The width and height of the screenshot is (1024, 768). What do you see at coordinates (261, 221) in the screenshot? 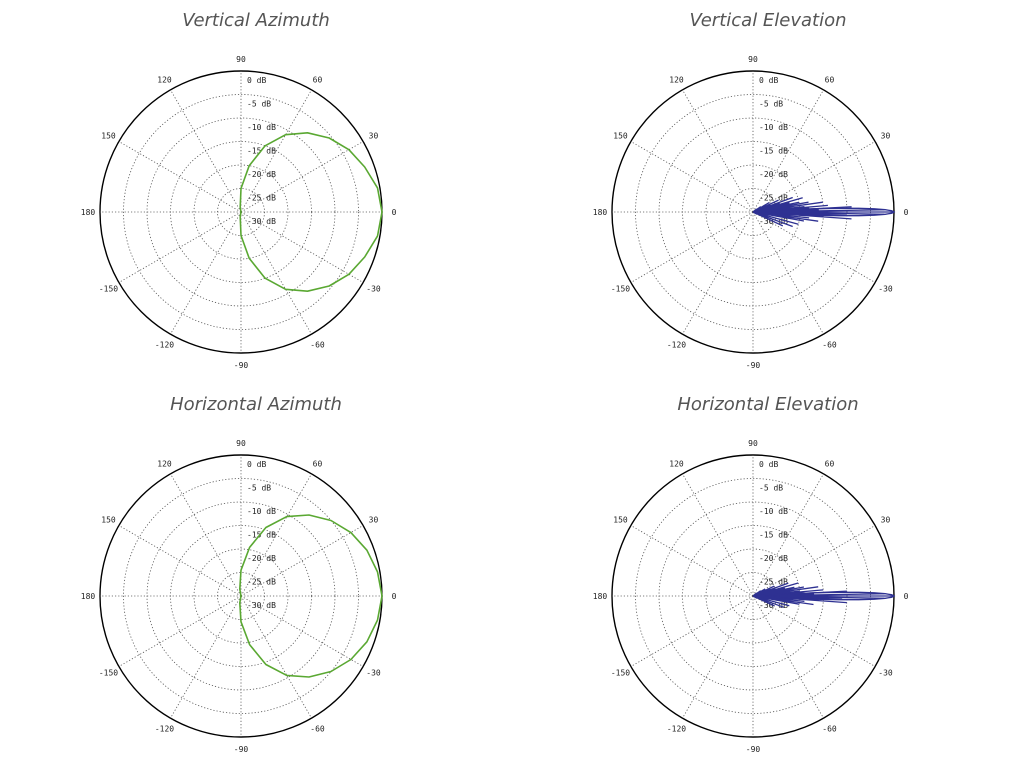
I see `radial-tick-label: -30 dB` at bounding box center [261, 221].